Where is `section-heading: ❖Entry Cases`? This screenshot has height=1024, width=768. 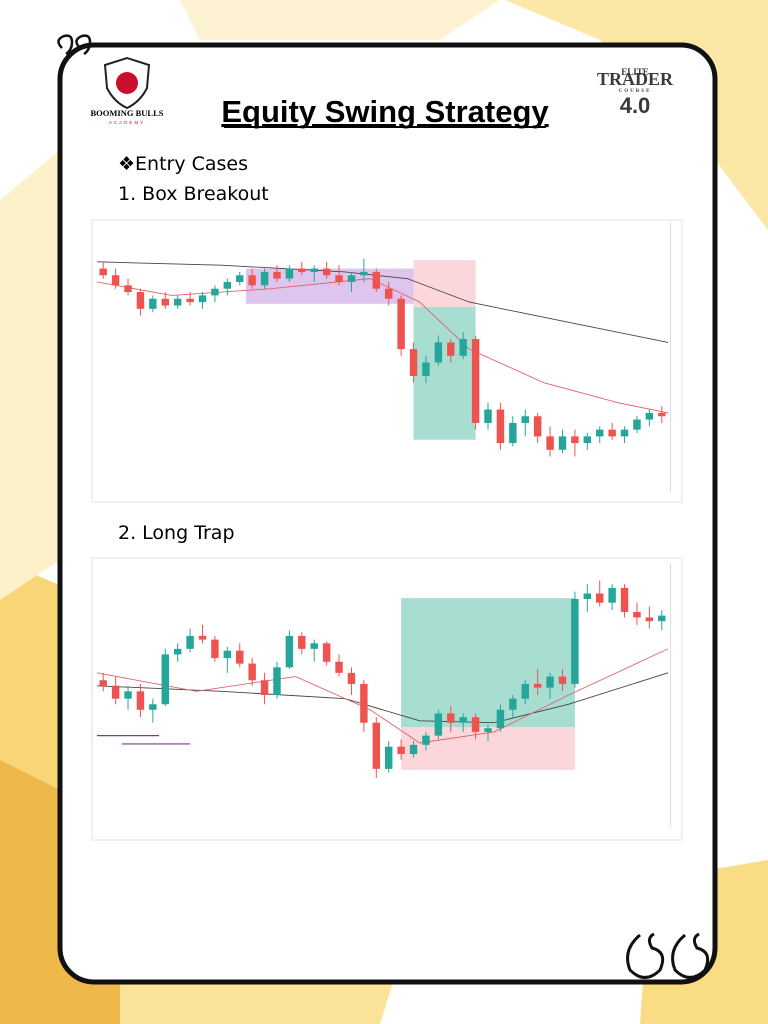 section-heading: ❖Entry Cases is located at coordinates (183, 164).